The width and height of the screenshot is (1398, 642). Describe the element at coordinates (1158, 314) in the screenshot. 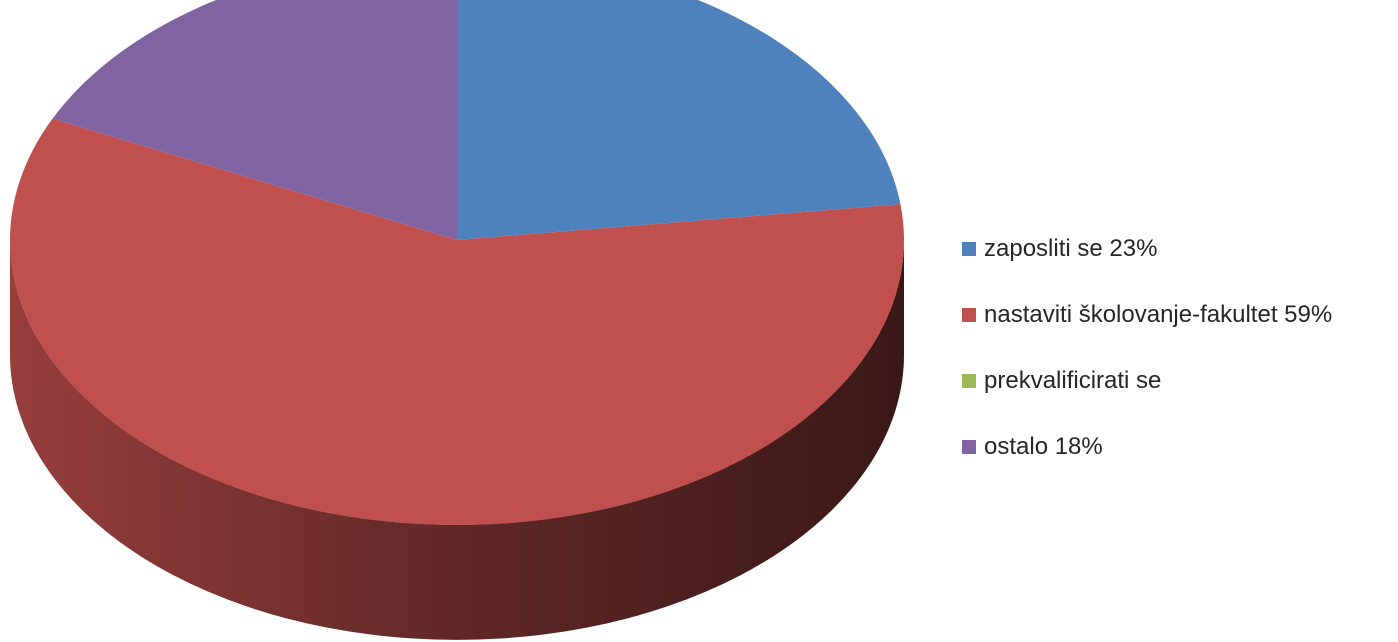

I see `legend-label: nastaviti školovanje-fakultet 59%` at that location.